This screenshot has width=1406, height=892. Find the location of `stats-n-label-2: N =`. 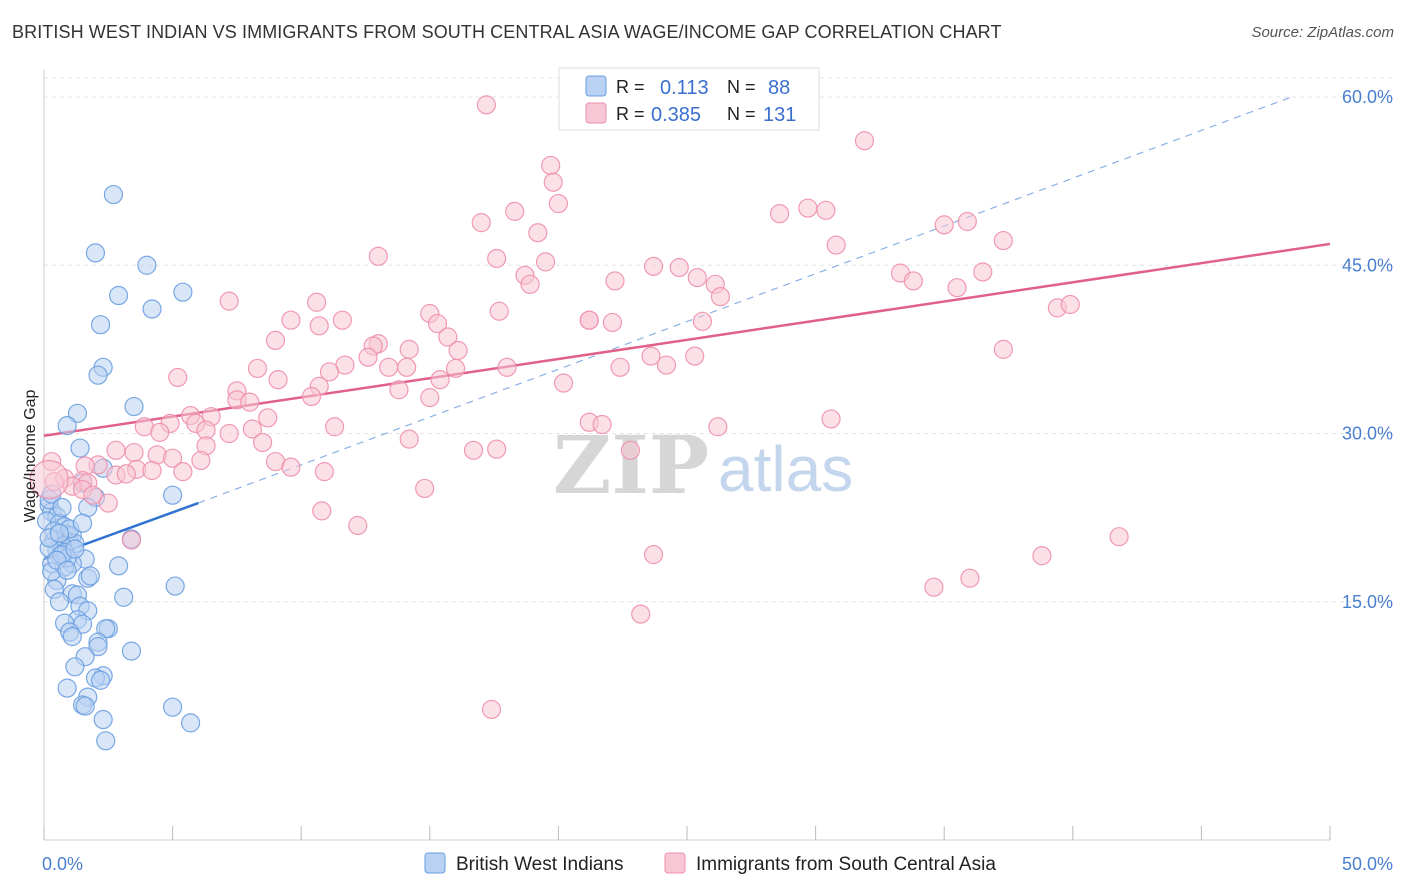

stats-n-label-2: N = is located at coordinates (741, 114).